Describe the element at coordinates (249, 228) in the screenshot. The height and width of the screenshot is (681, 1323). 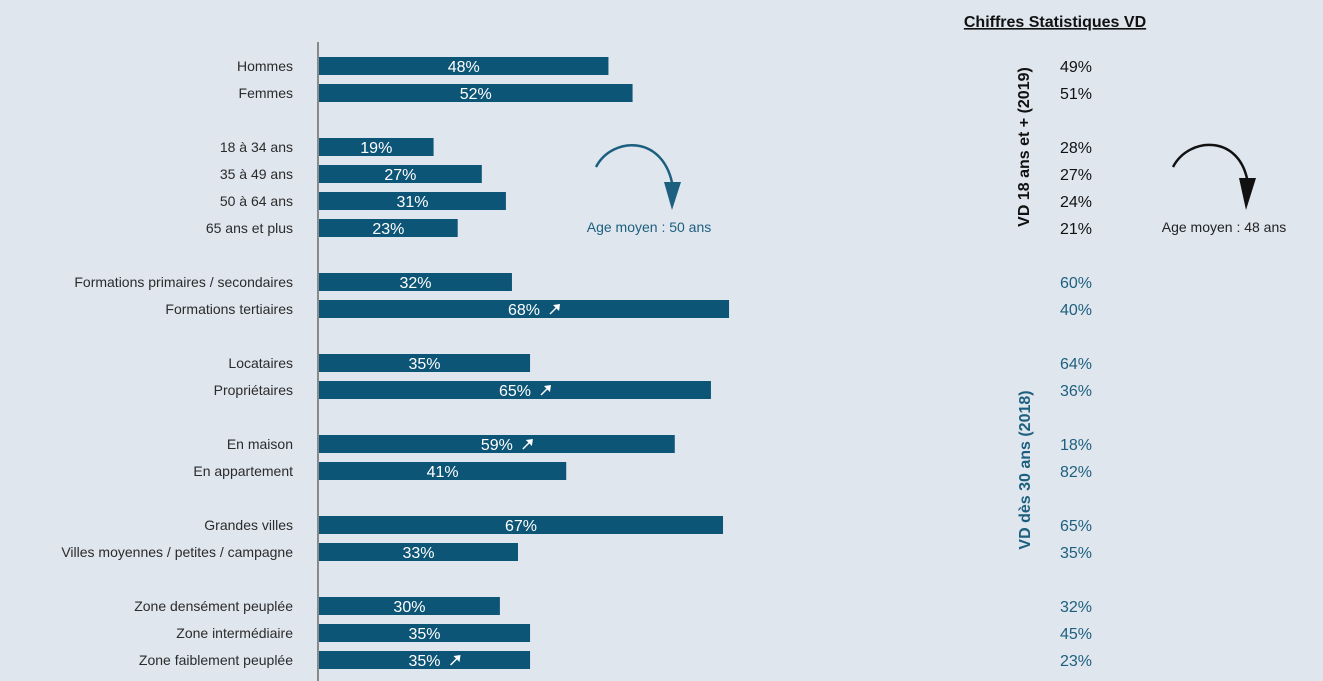
I see `category-label: 65 ans et plus` at that location.